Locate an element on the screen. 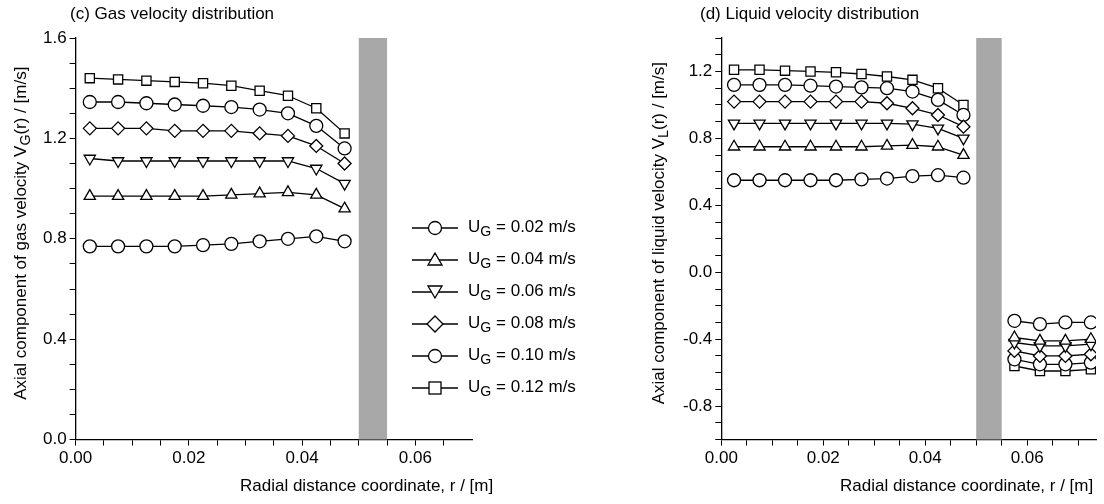  legend-label: U$_{G}$ = 0.08 m/s is located at coordinates (522, 324).